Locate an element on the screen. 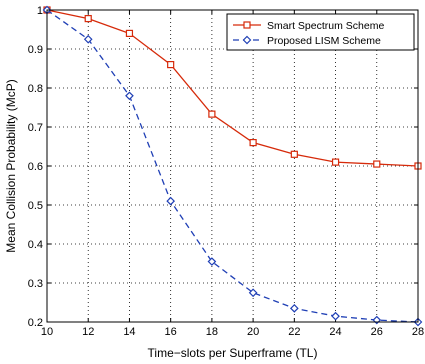 The height and width of the screenshot is (364, 425). legend-entry: Proposed LISM Scheme is located at coordinates (307, 41).